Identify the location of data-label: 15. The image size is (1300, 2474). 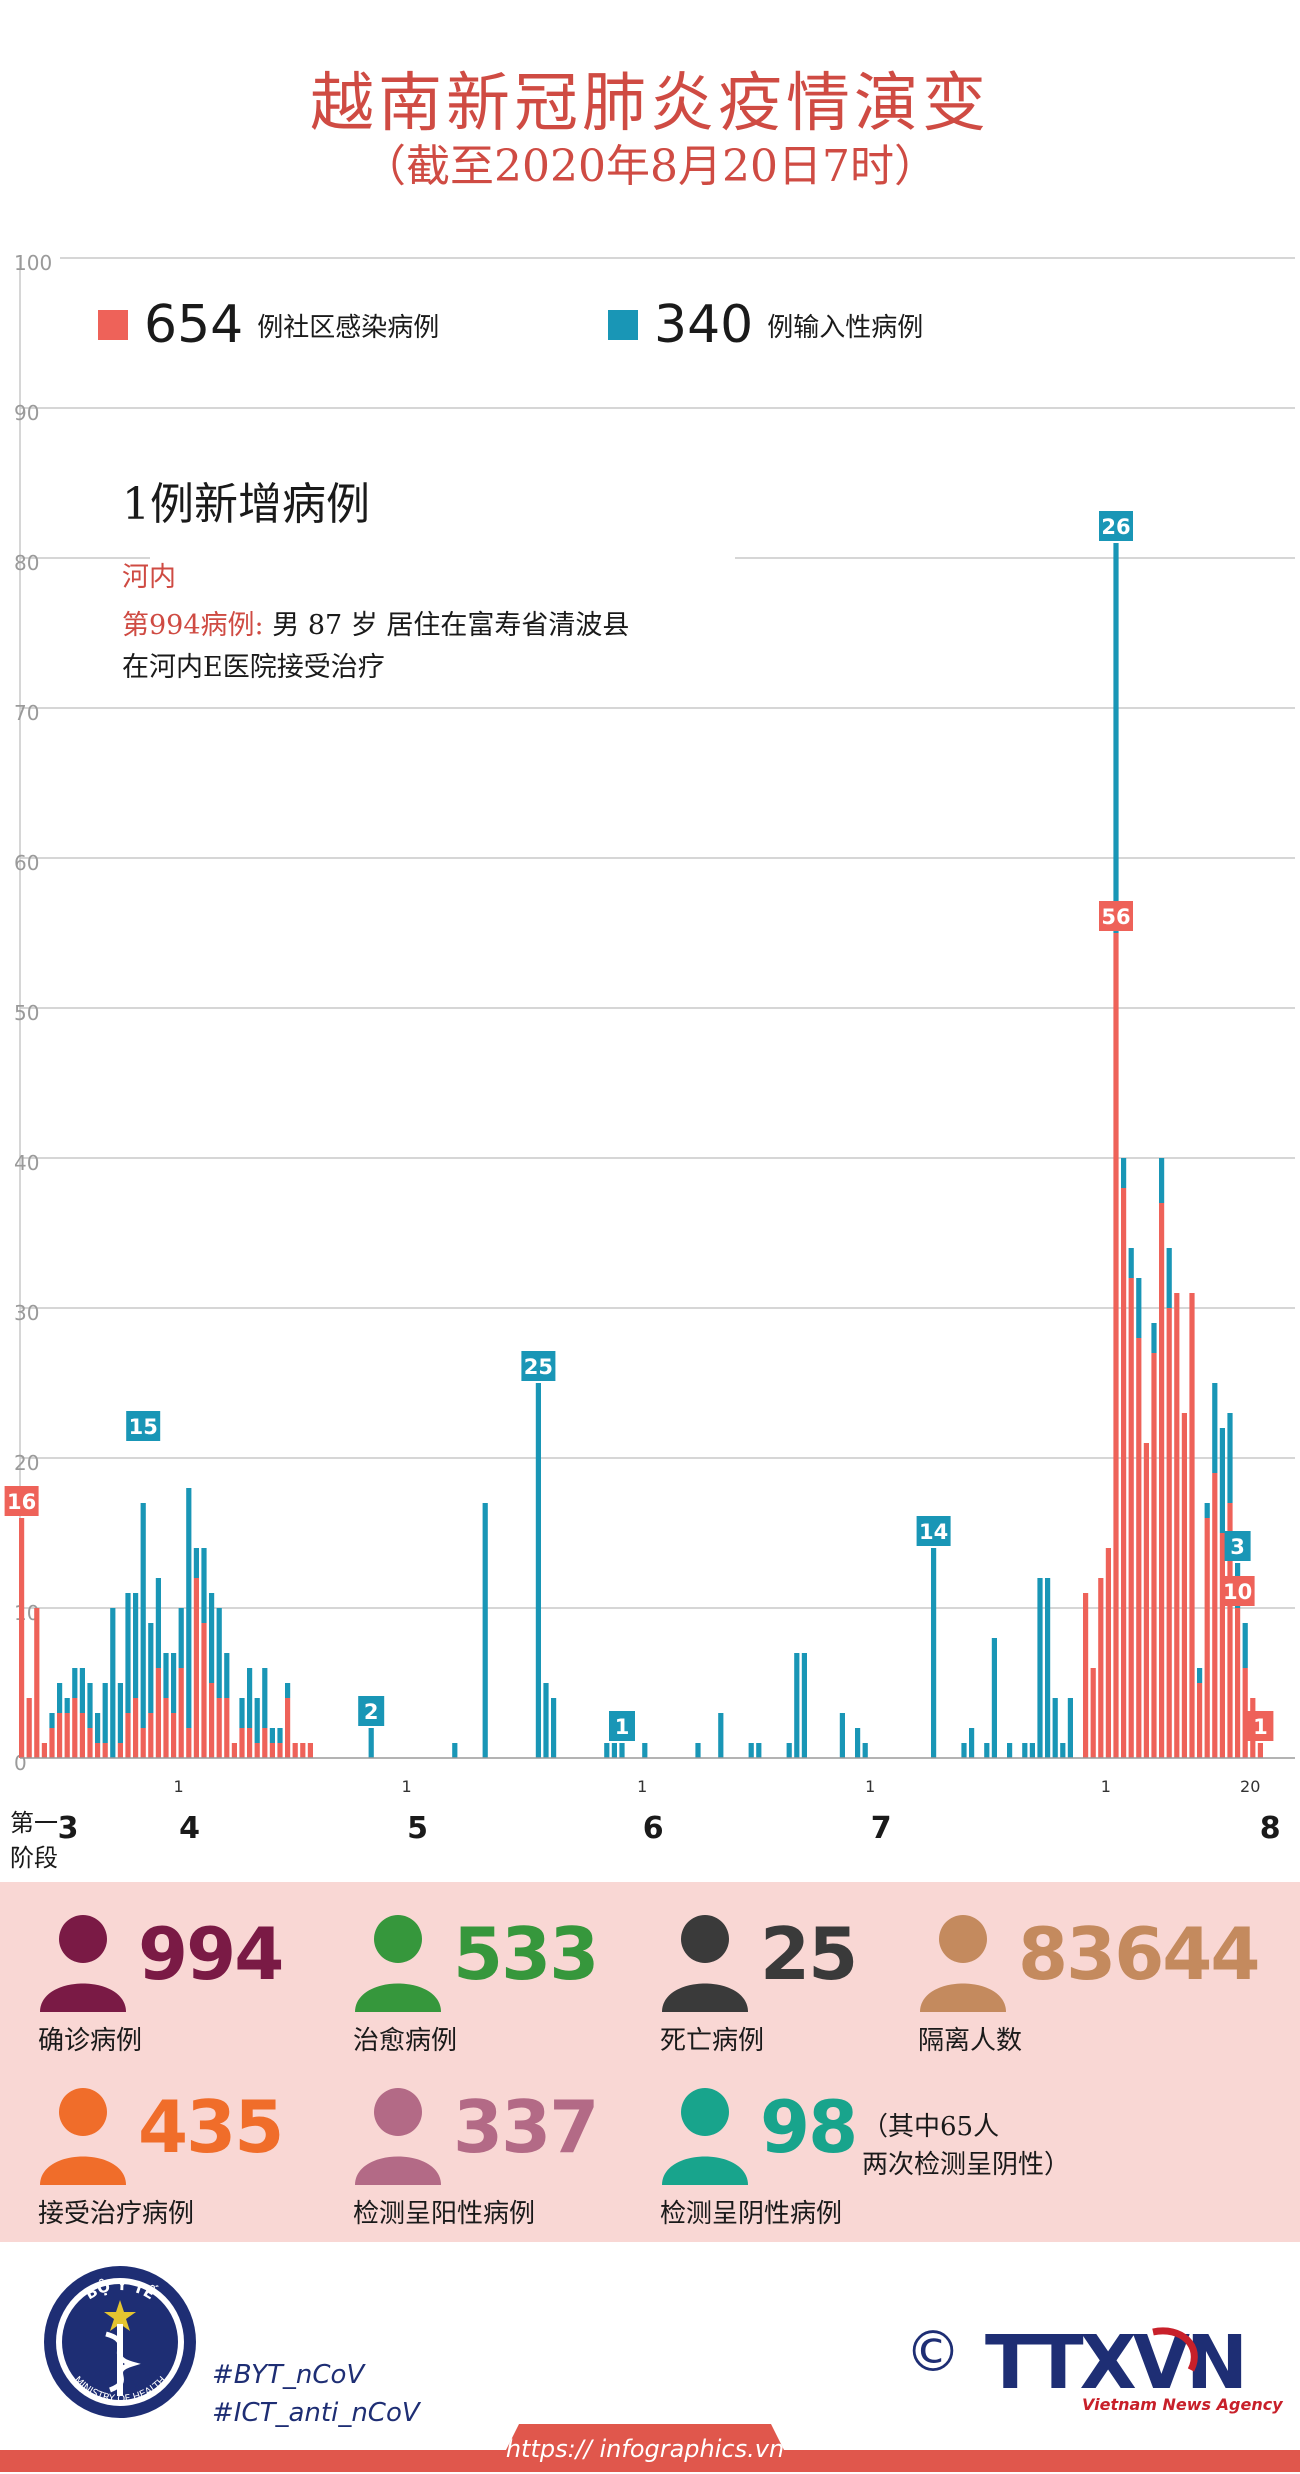
(143, 1426).